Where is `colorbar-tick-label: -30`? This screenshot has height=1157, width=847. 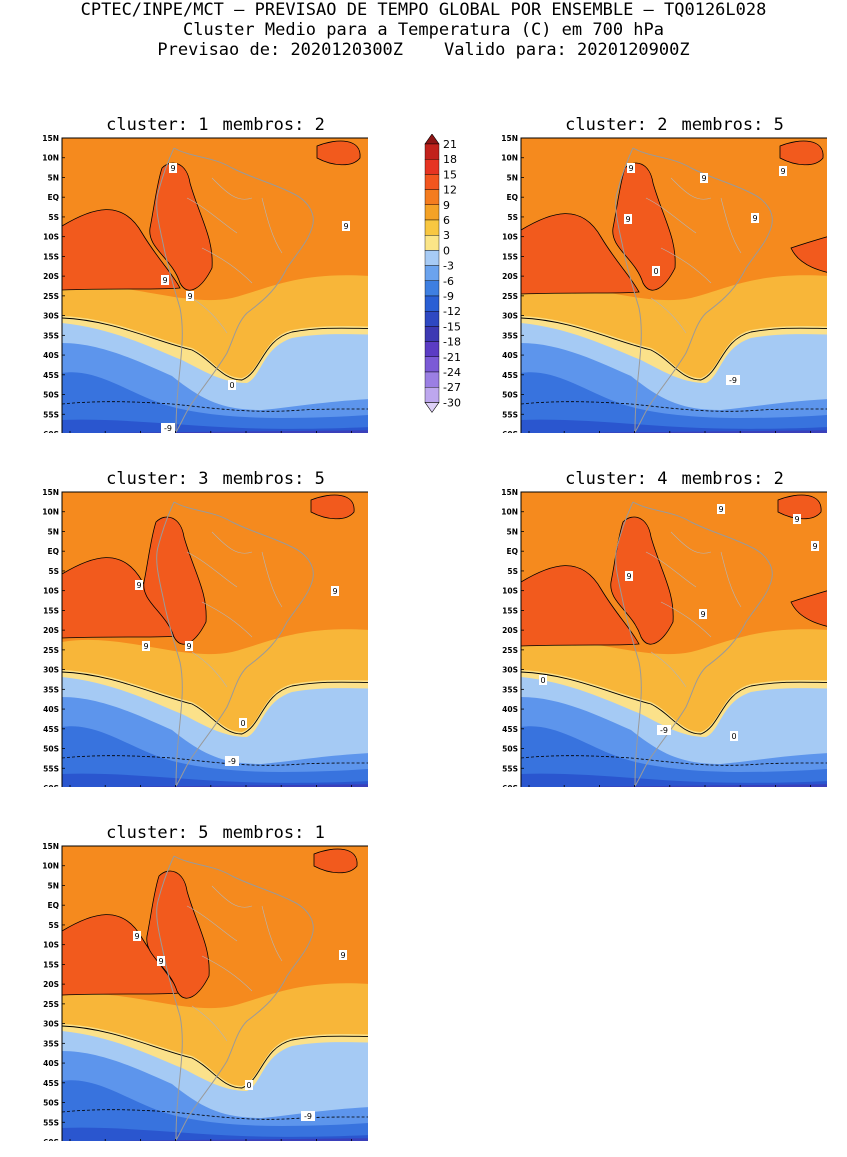 colorbar-tick-label: -30 is located at coordinates (452, 402).